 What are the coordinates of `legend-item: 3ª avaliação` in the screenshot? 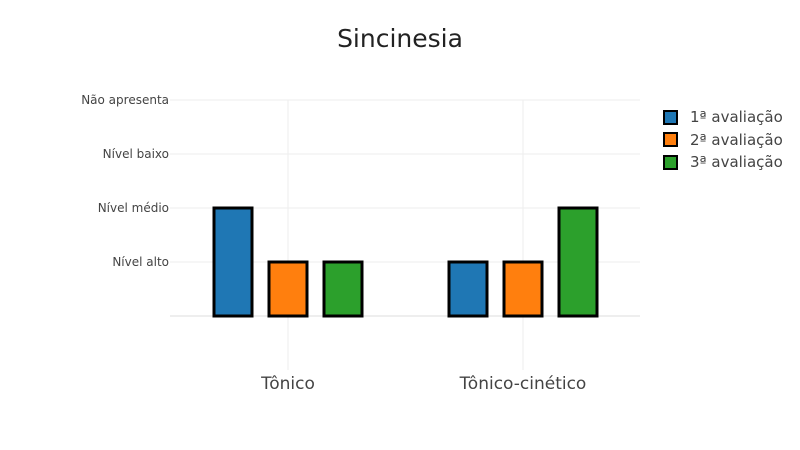 It's located at (723, 162).